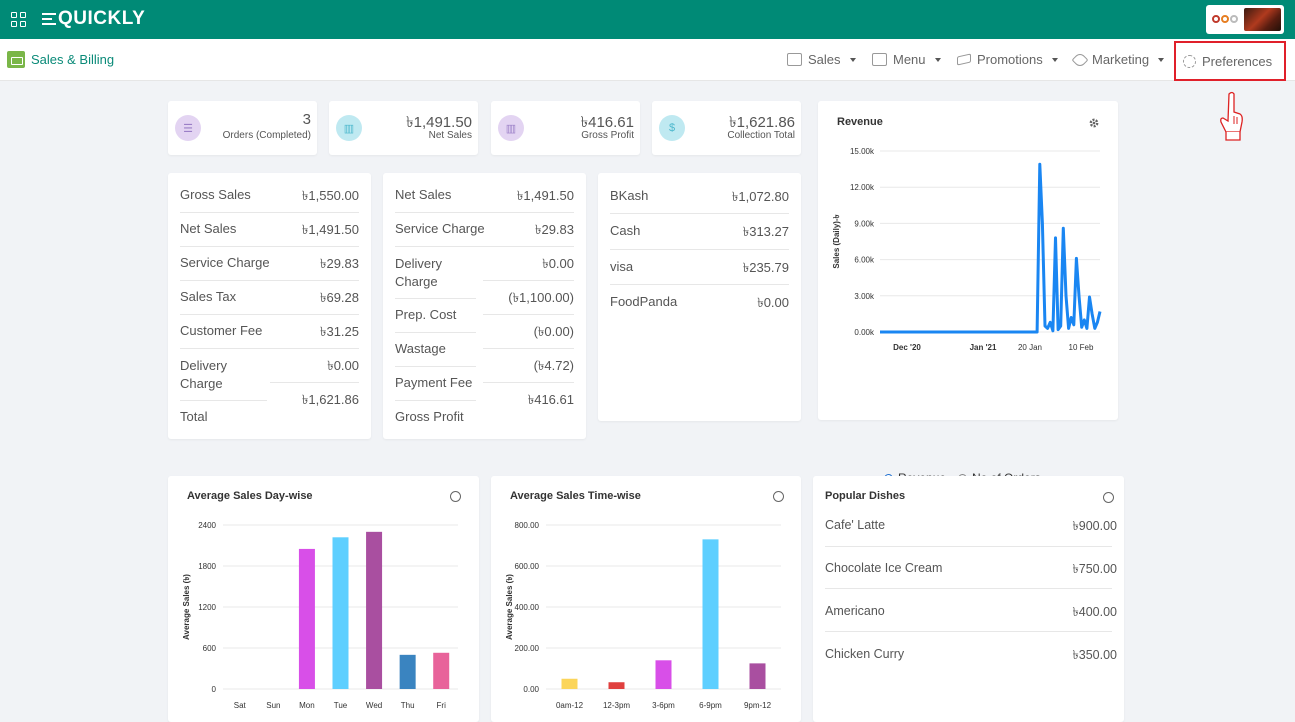 The width and height of the screenshot is (1295, 722). I want to click on kpi-net-sales: ▥ ৳1,491.50 Net Sales, so click(403, 128).